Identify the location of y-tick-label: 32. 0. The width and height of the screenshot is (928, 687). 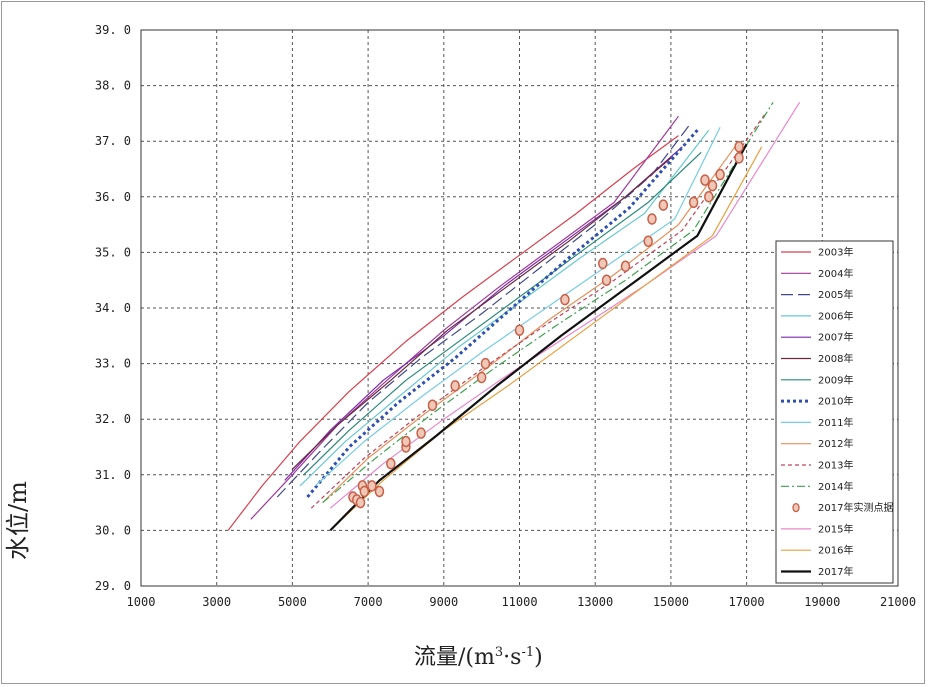
(113, 419).